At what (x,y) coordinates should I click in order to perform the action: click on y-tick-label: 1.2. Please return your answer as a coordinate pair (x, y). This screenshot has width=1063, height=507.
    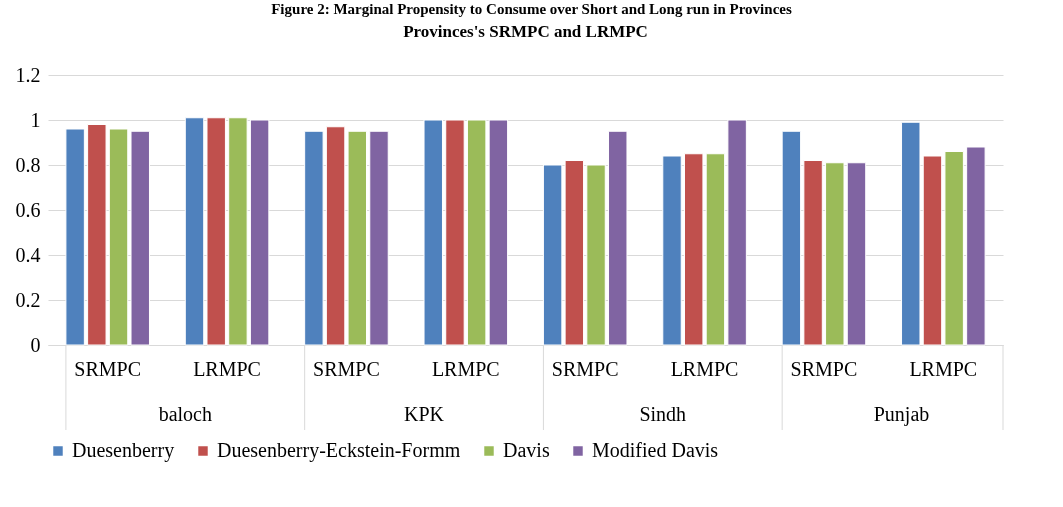
    Looking at the image, I should click on (28, 74).